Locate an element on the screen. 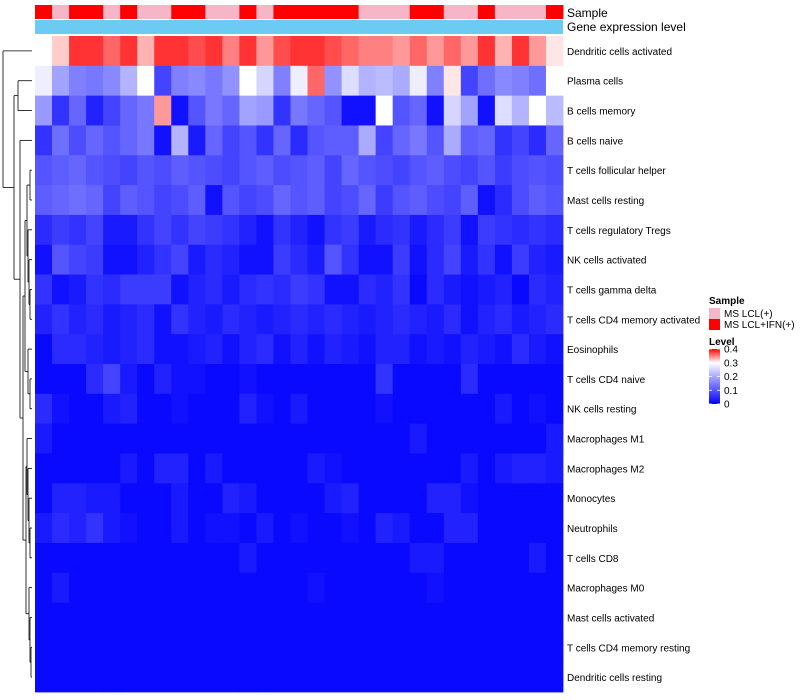 The image size is (800, 700). row-label: NK cells resting is located at coordinates (601, 410).